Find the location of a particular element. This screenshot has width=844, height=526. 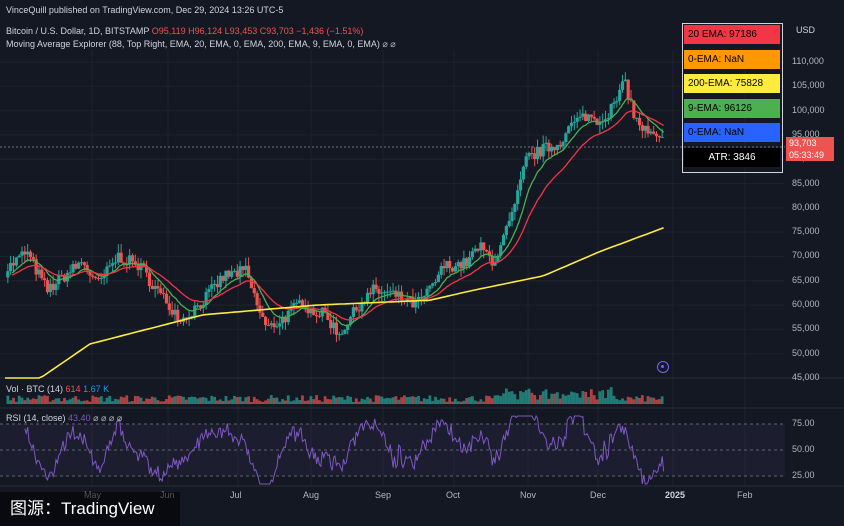

crosshair-target-icon is located at coordinates (663, 367).